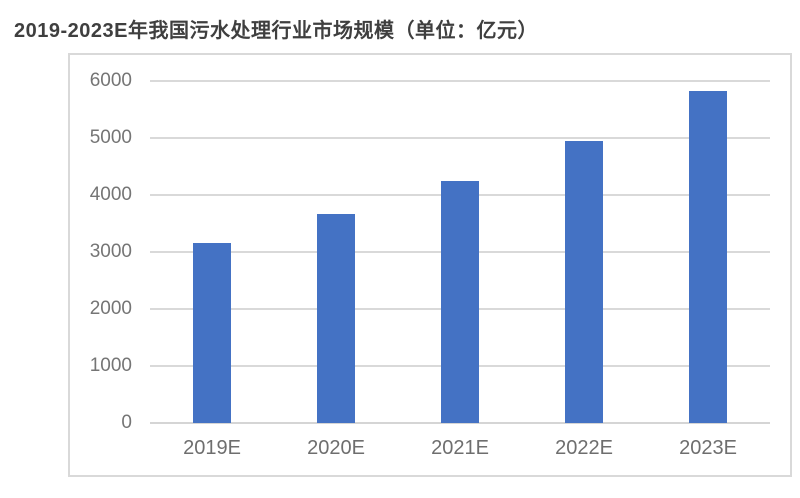 The width and height of the screenshot is (800, 498). I want to click on y-tick-label: 6000, so click(110, 80).